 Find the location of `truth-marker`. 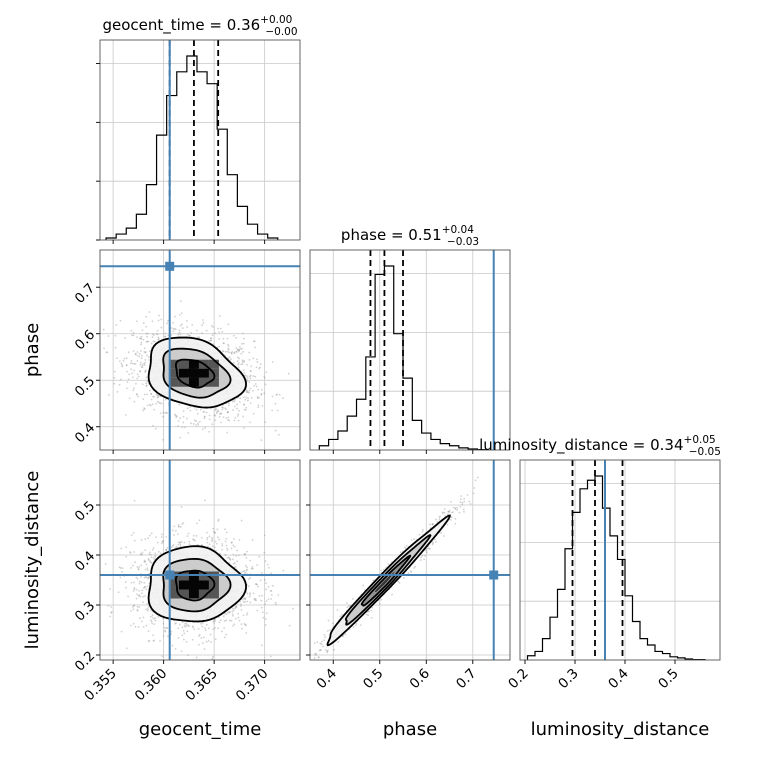

truth-marker is located at coordinates (494, 575).